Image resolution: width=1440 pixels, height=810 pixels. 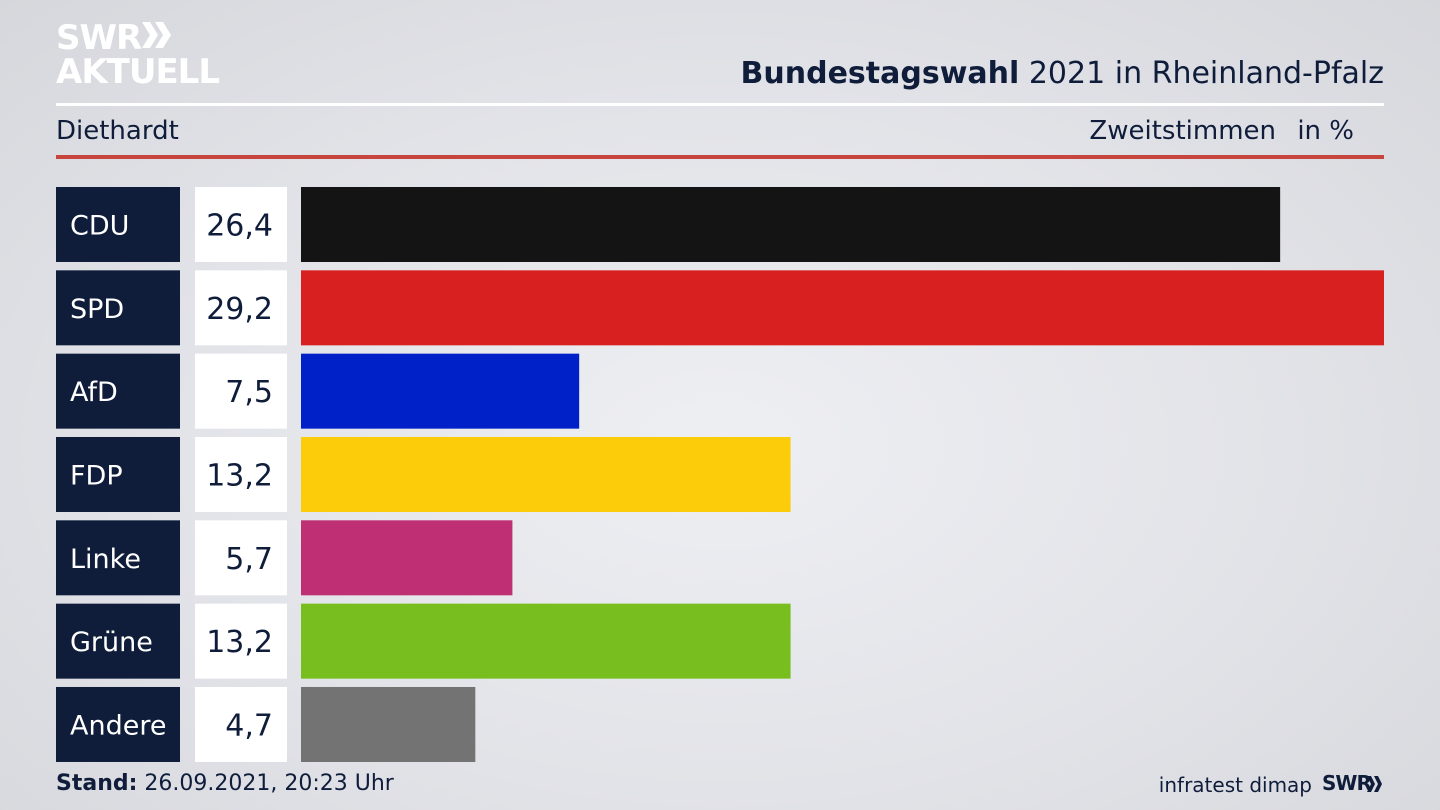 What do you see at coordinates (249, 559) in the screenshot?
I see `value-label-linke: 5,7` at bounding box center [249, 559].